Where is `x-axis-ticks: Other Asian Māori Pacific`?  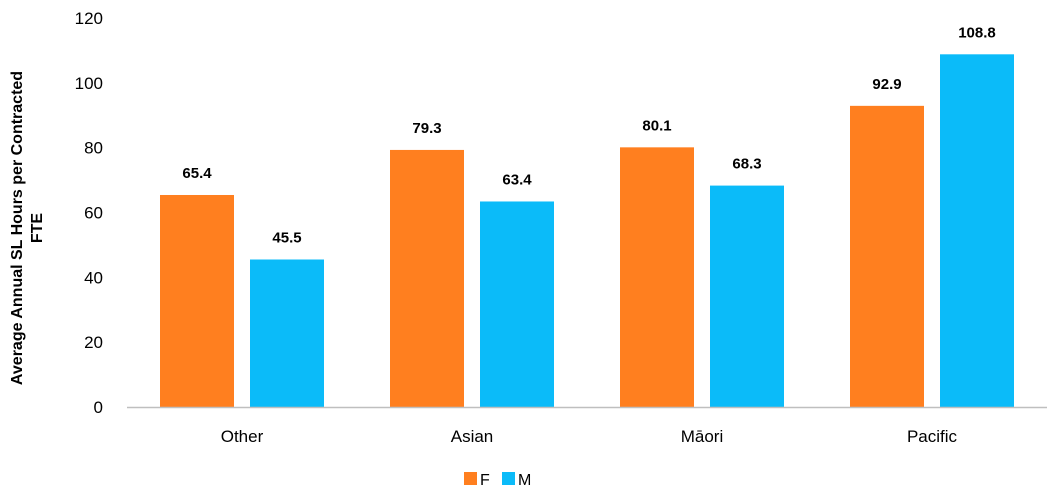
x-axis-ticks: Other Asian Māori Pacific is located at coordinates (589, 436).